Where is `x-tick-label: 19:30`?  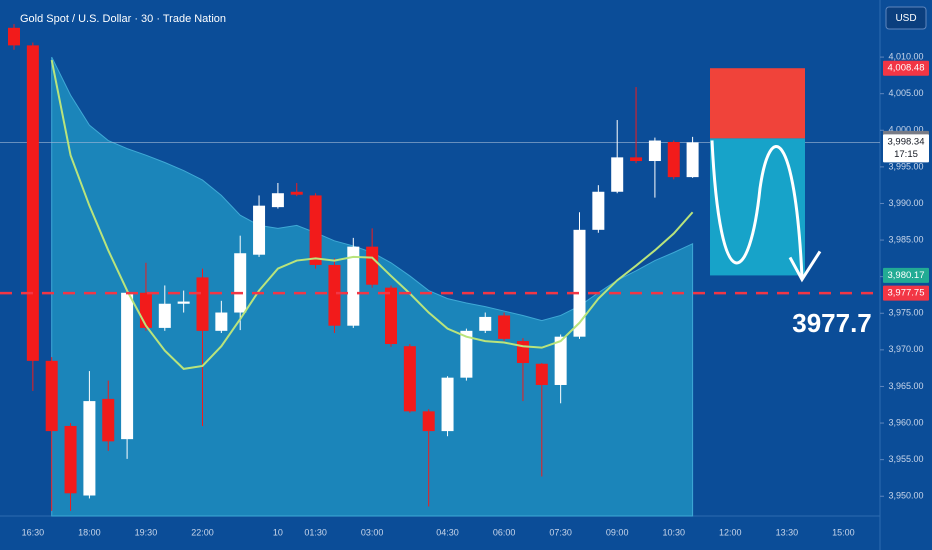
x-tick-label: 19:30 is located at coordinates (146, 532).